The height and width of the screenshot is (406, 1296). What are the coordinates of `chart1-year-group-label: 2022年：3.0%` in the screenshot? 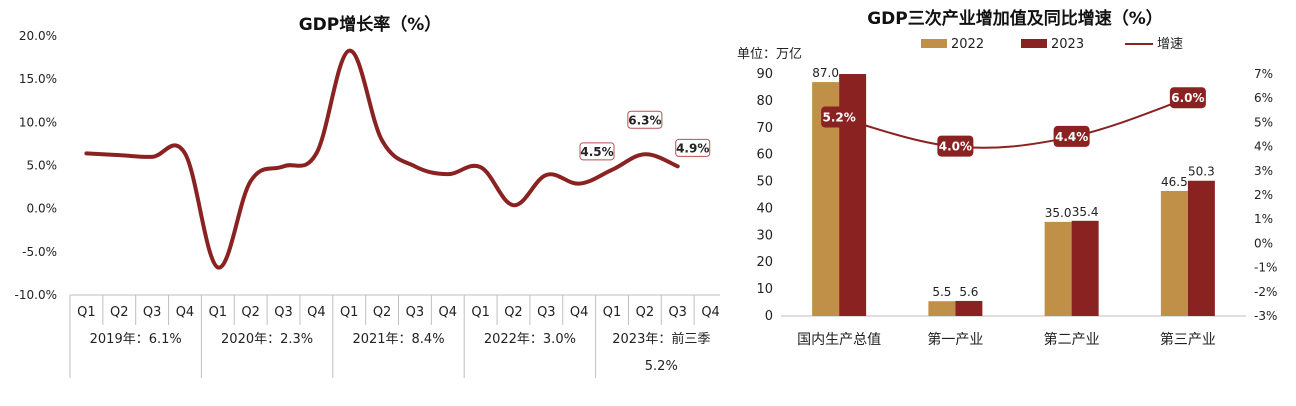 It's located at (530, 339).